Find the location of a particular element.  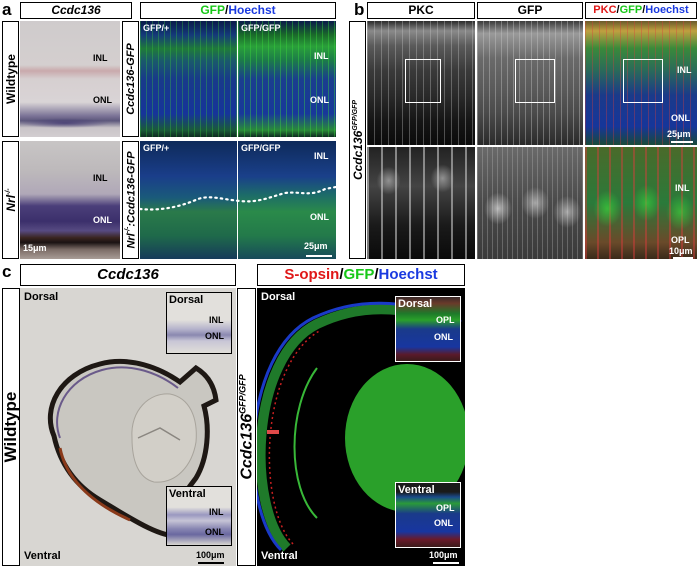

fluor-nrl-het-image: GFP/+ is located at coordinates (188, 200).